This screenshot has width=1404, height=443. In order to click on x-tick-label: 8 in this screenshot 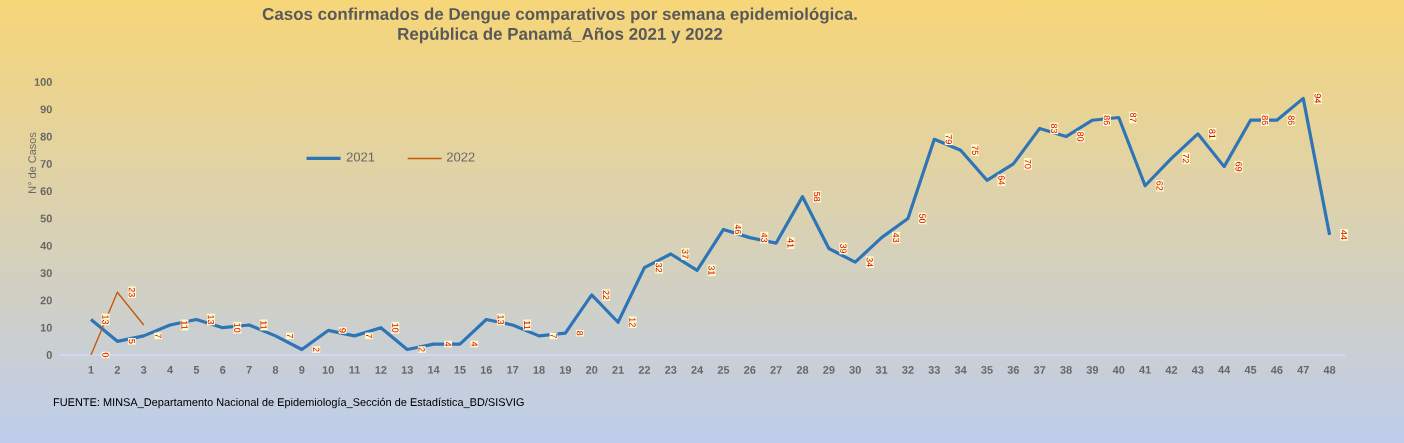, I will do `click(275, 370)`.